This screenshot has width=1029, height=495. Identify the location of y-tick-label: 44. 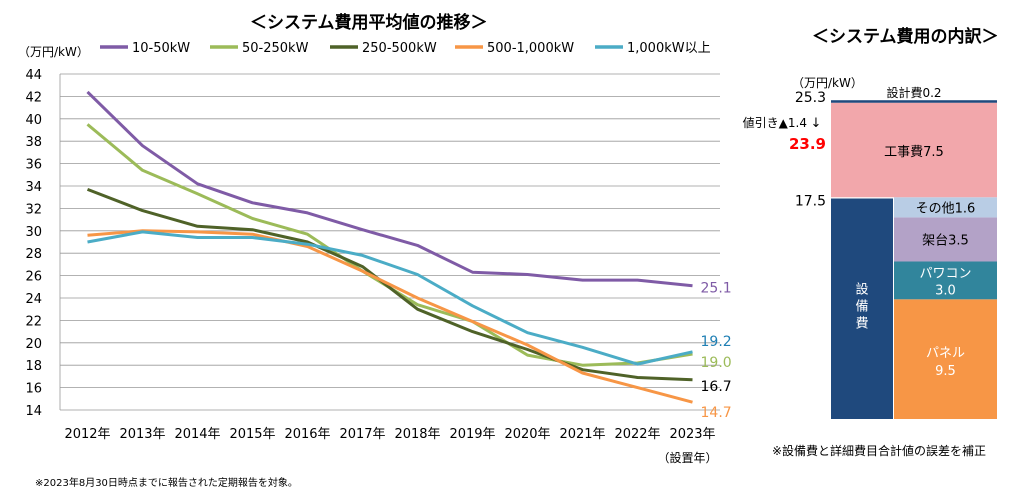
(33, 75).